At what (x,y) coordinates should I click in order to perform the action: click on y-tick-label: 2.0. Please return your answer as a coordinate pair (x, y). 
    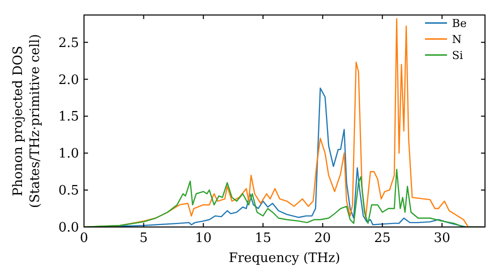
    Looking at the image, I should click on (68, 80).